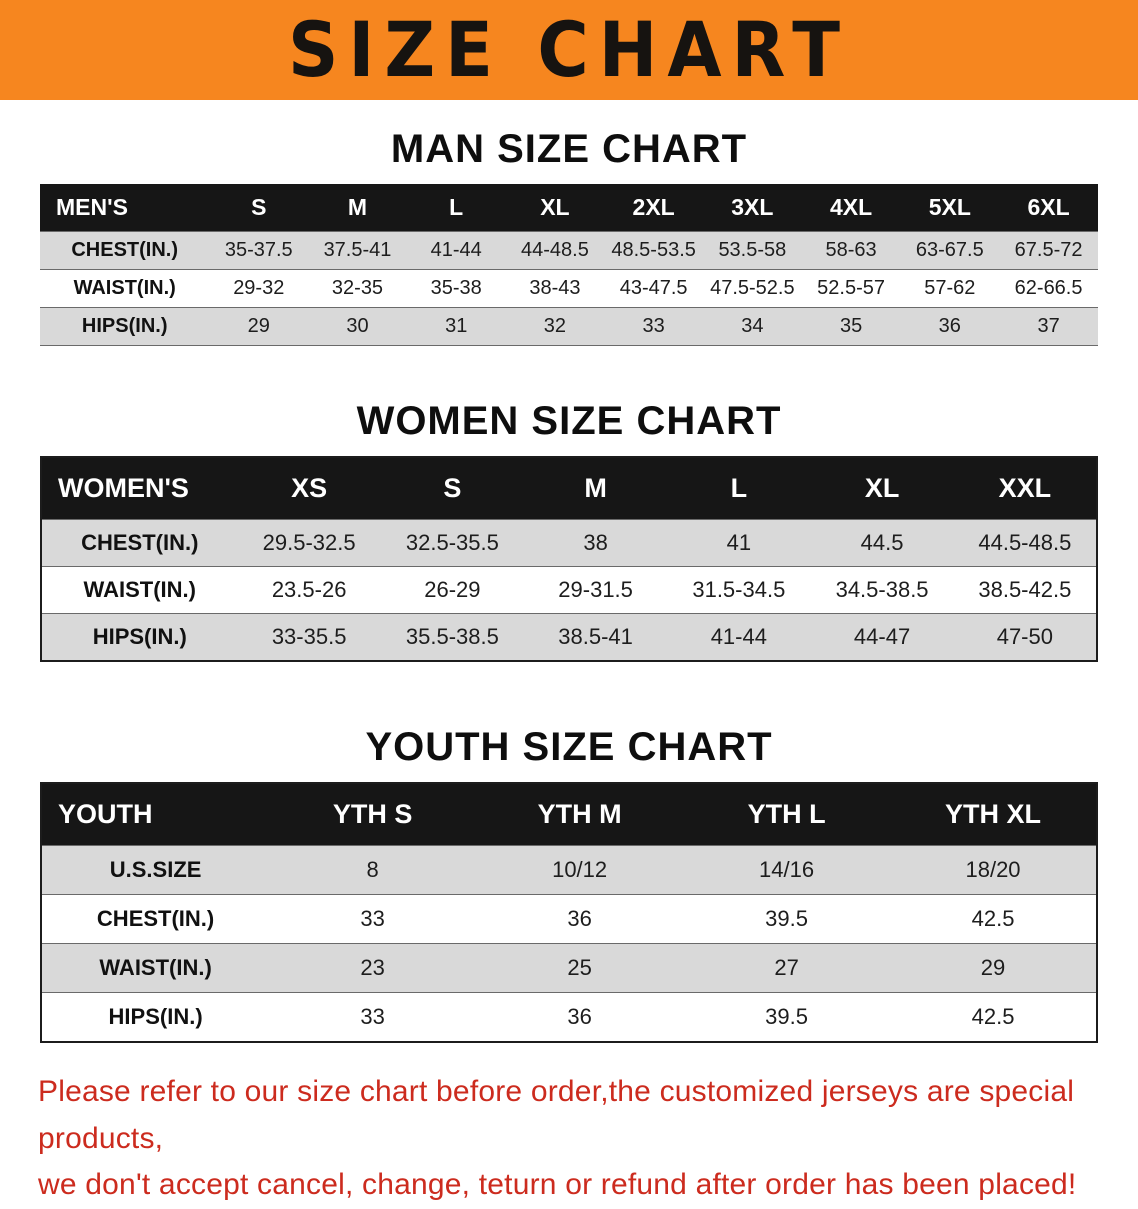  What do you see at coordinates (993, 814) in the screenshot?
I see `size-column-header: YTH XL` at bounding box center [993, 814].